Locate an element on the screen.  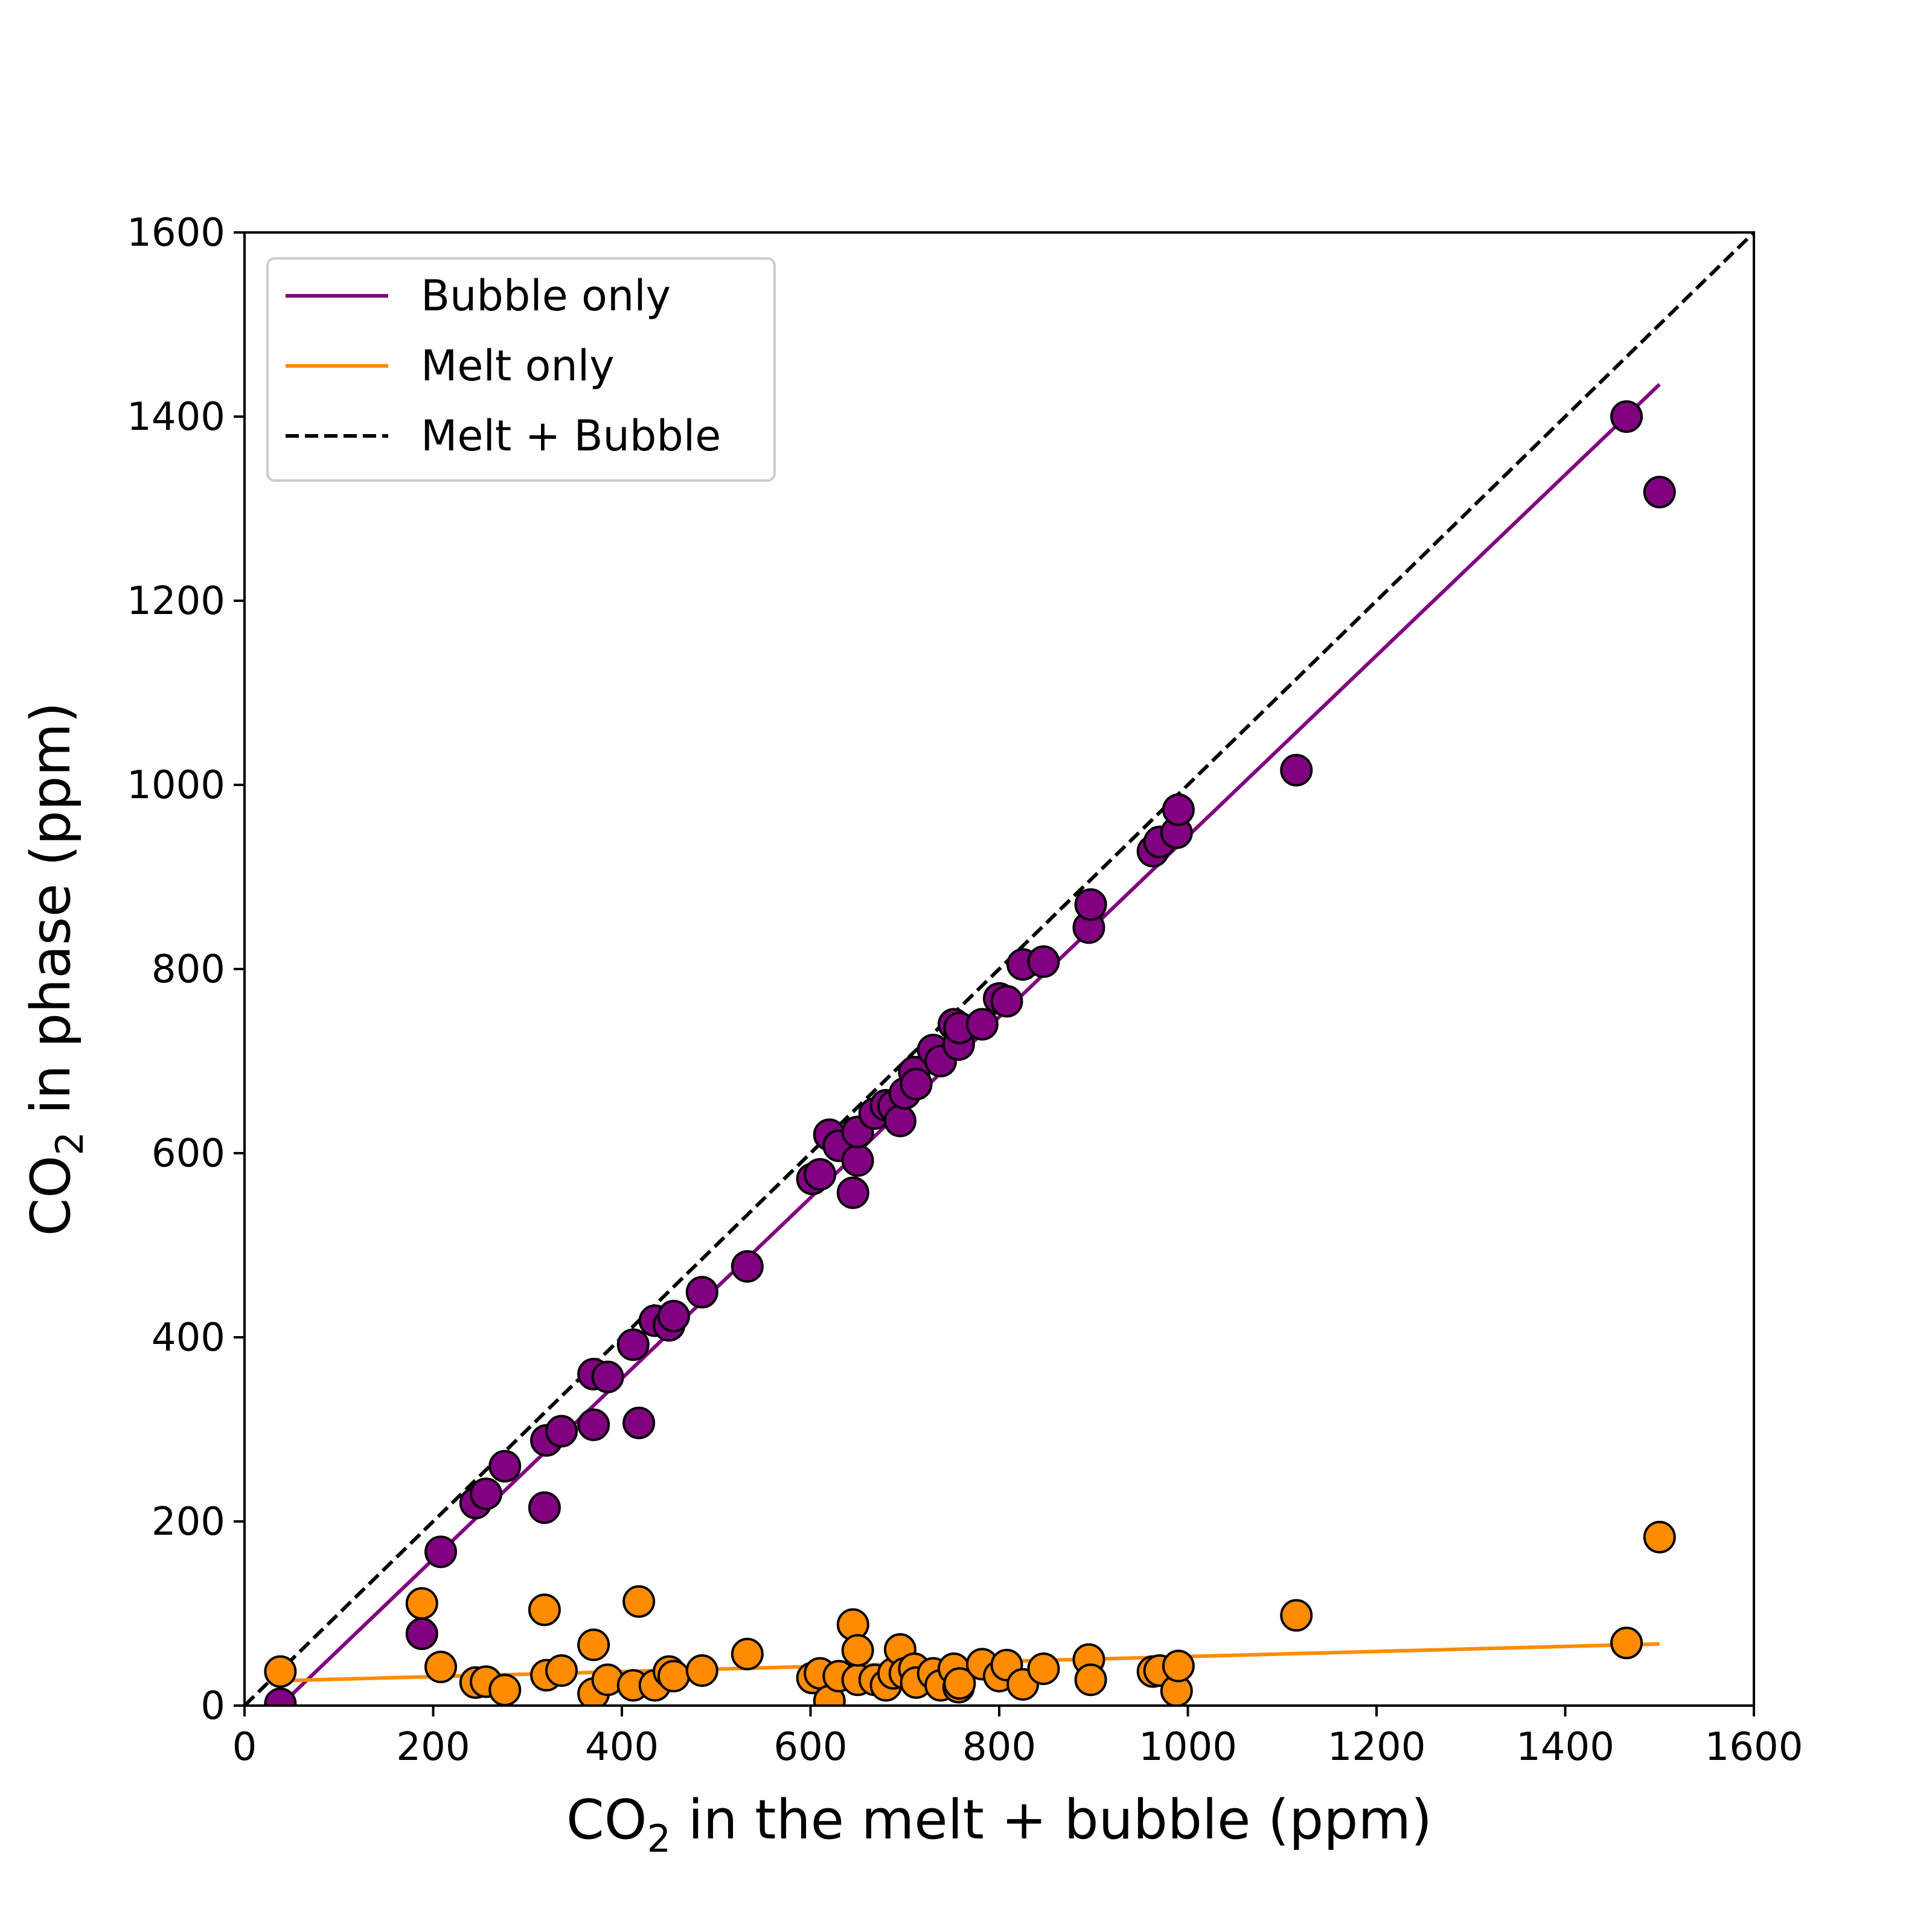
y-tick-label-200: 200 is located at coordinates (189, 1522).